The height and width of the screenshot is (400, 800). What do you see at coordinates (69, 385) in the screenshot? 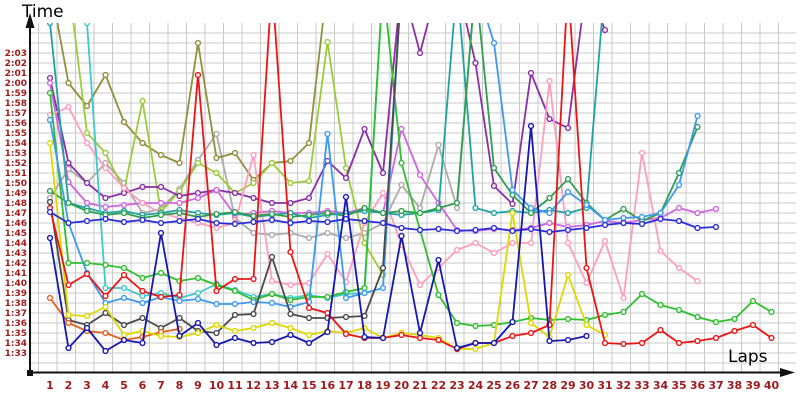
I see `x-tick-label: 2` at bounding box center [69, 385].